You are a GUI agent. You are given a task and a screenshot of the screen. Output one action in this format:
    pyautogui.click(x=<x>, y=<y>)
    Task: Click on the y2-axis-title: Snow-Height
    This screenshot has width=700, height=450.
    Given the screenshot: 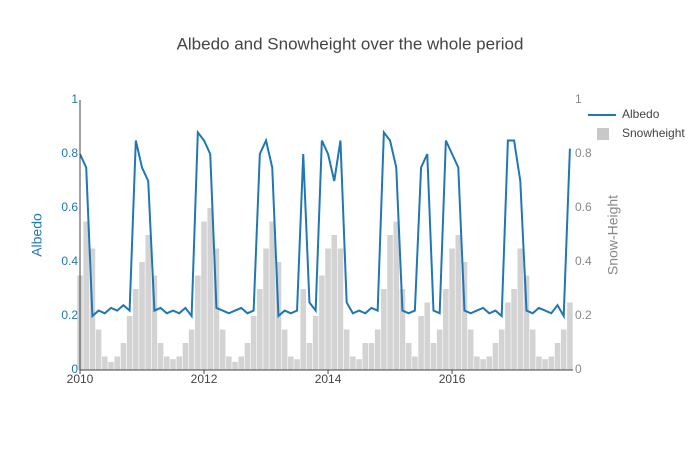 What is the action you would take?
    pyautogui.click(x=613, y=235)
    